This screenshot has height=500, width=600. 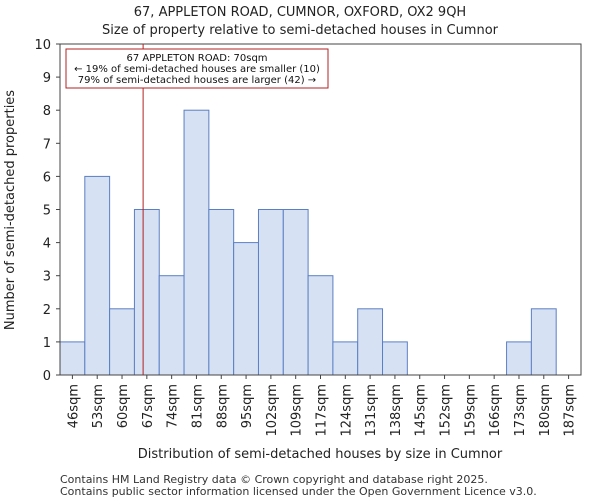 I want to click on bar-124sqm, so click(x=345, y=358).